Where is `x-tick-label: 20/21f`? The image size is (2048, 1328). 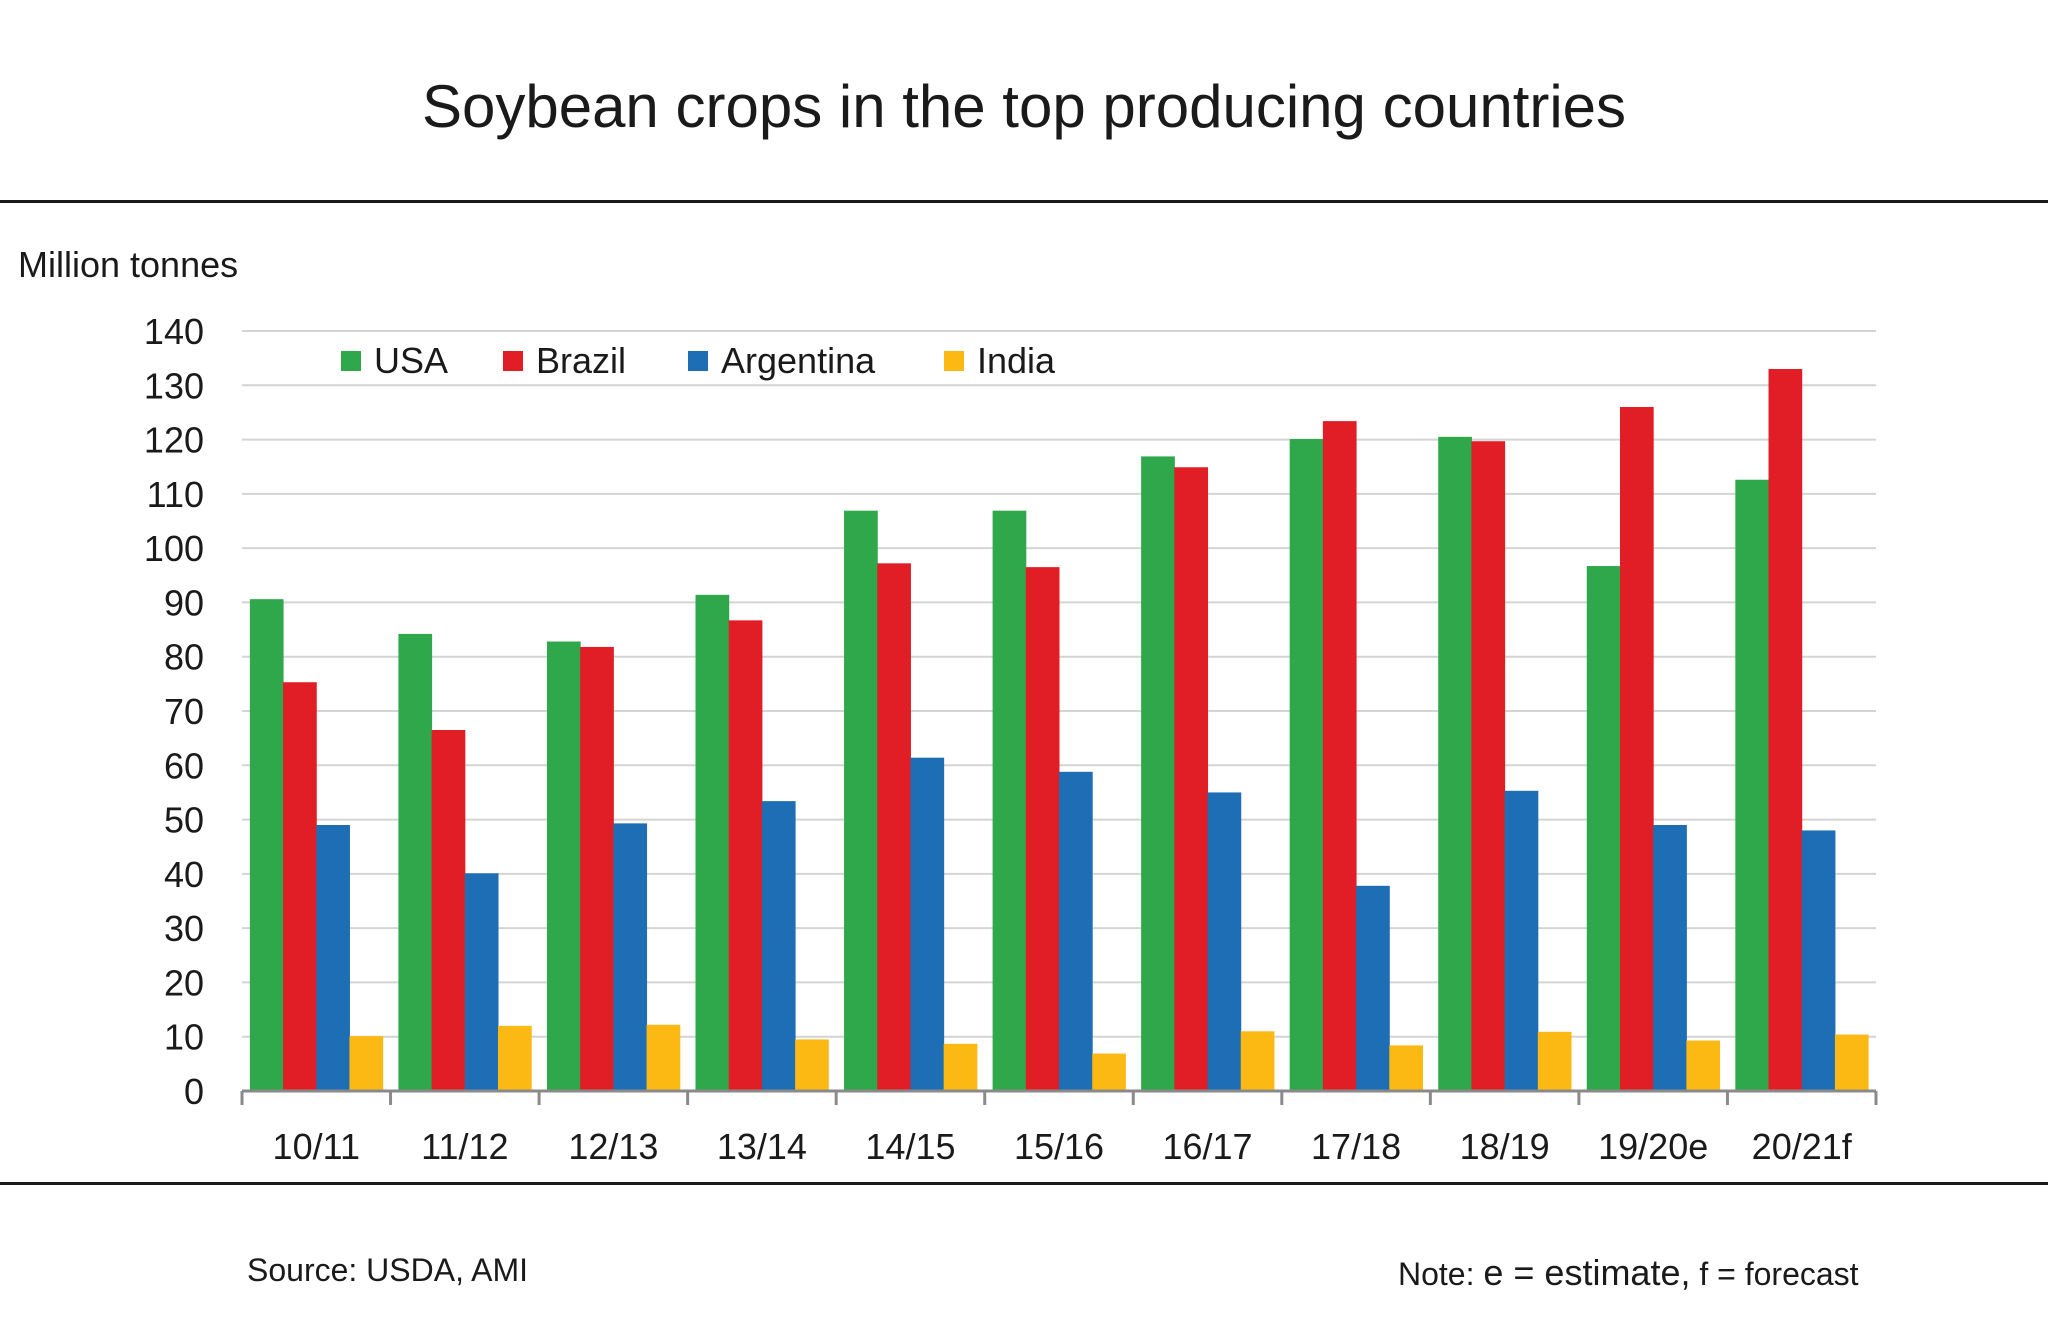
x-tick-label: 20/21f is located at coordinates (1802, 1146).